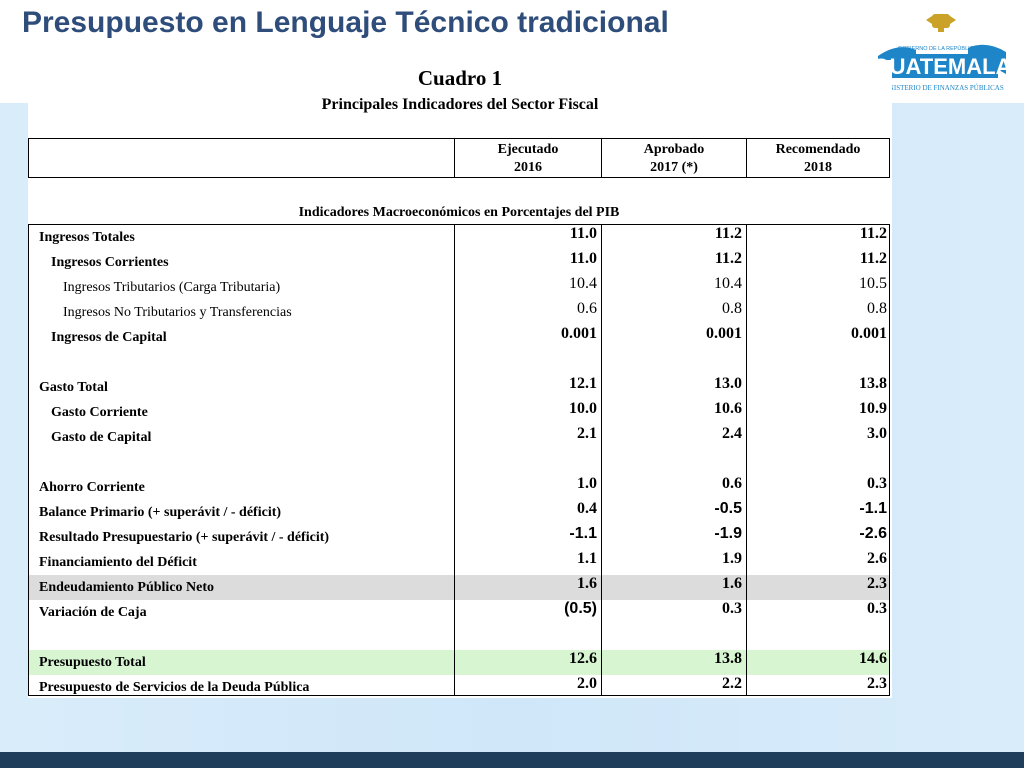  What do you see at coordinates (587, 683) in the screenshot?
I see `row-value: 2.0` at bounding box center [587, 683].